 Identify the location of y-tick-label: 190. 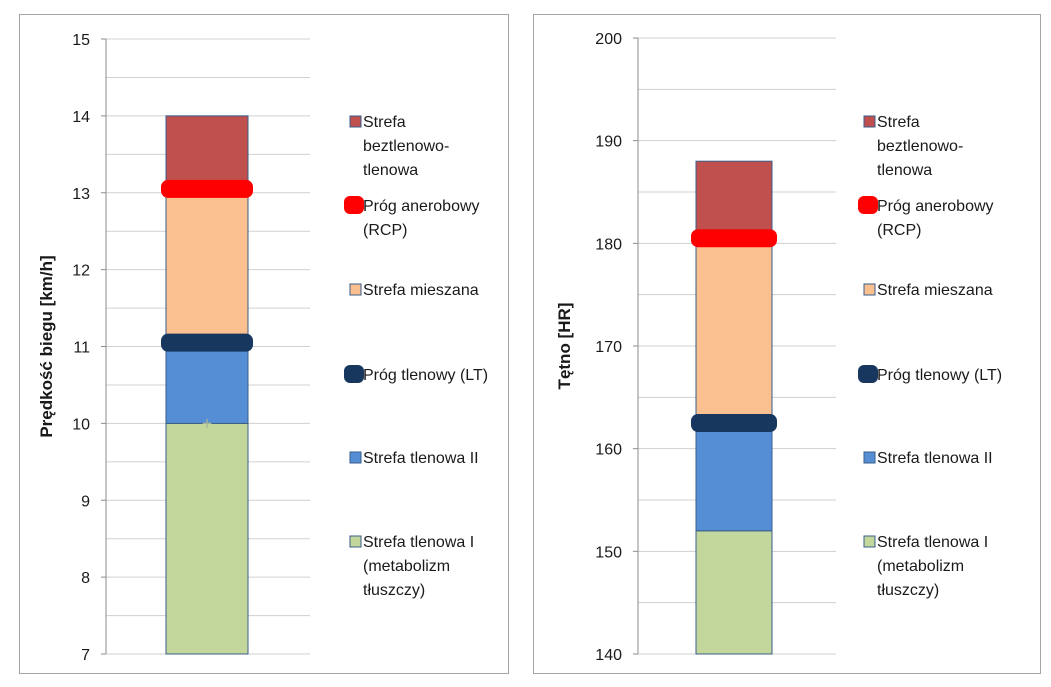
(608, 142).